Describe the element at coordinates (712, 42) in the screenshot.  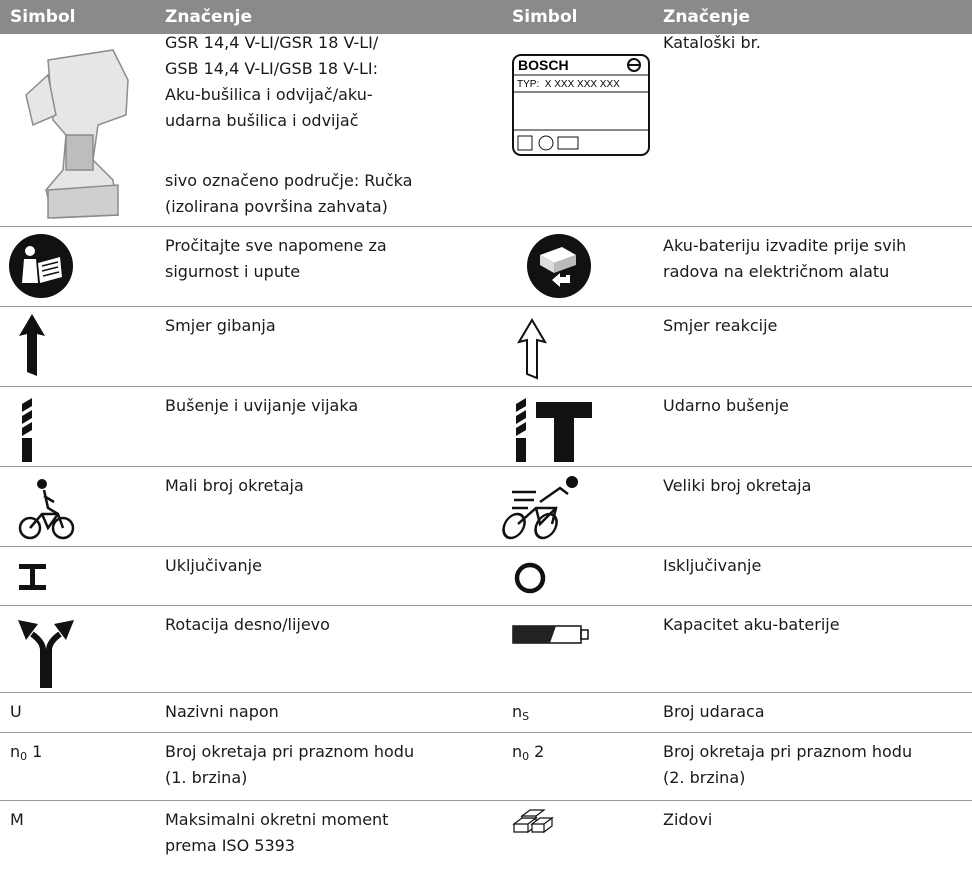
I see `meaning-line: Kataloški br.` at that location.